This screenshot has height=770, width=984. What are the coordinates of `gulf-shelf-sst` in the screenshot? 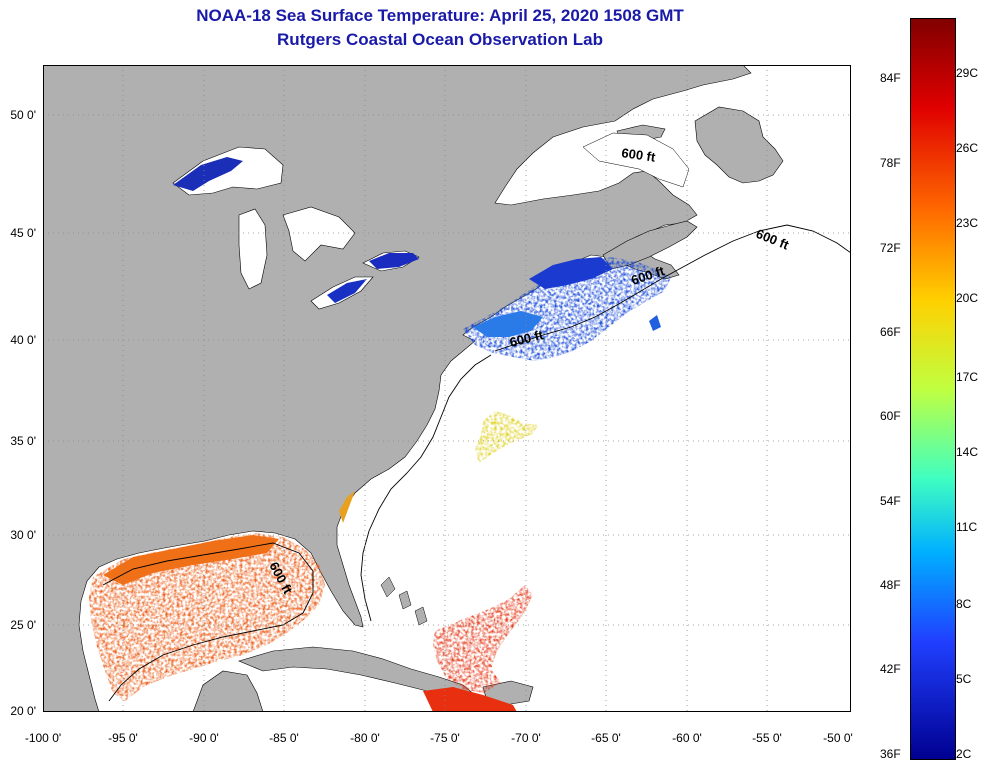 It's located at (191, 560).